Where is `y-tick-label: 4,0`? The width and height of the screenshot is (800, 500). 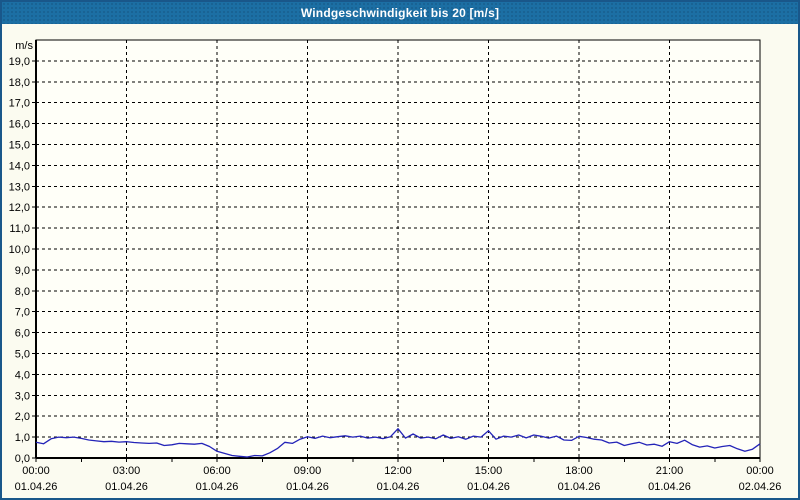 y-tick-label: 4,0 is located at coordinates (22, 375).